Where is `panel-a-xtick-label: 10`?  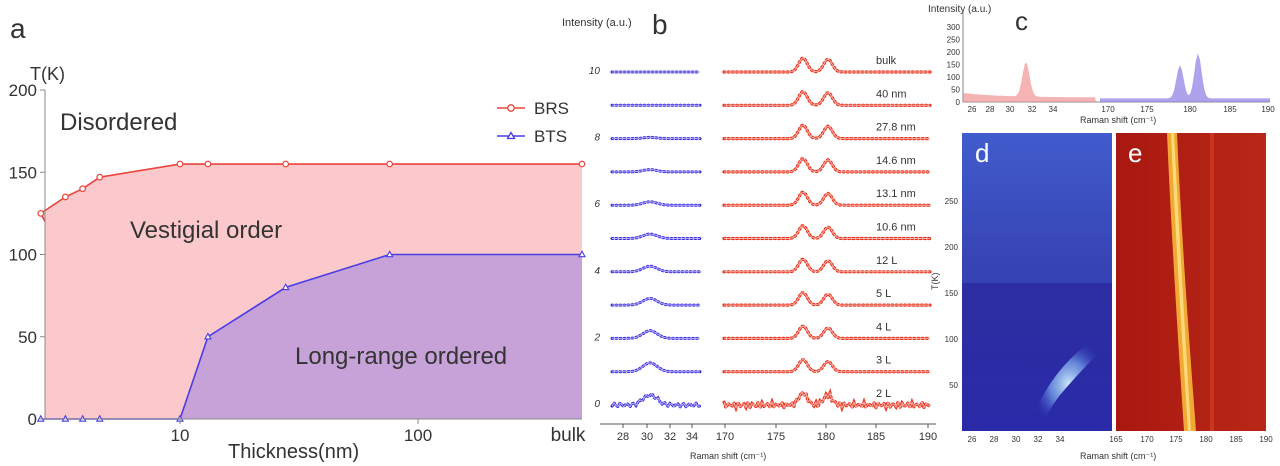
panel-a-xtick-label: 10 is located at coordinates (180, 435).